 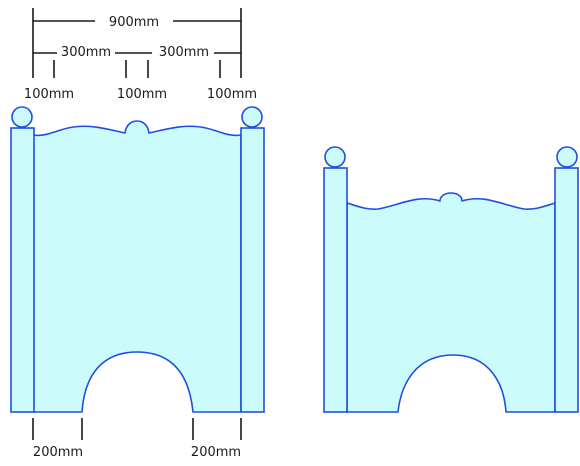 What do you see at coordinates (232, 94) in the screenshot?
I see `post-right-label: 100mm` at bounding box center [232, 94].